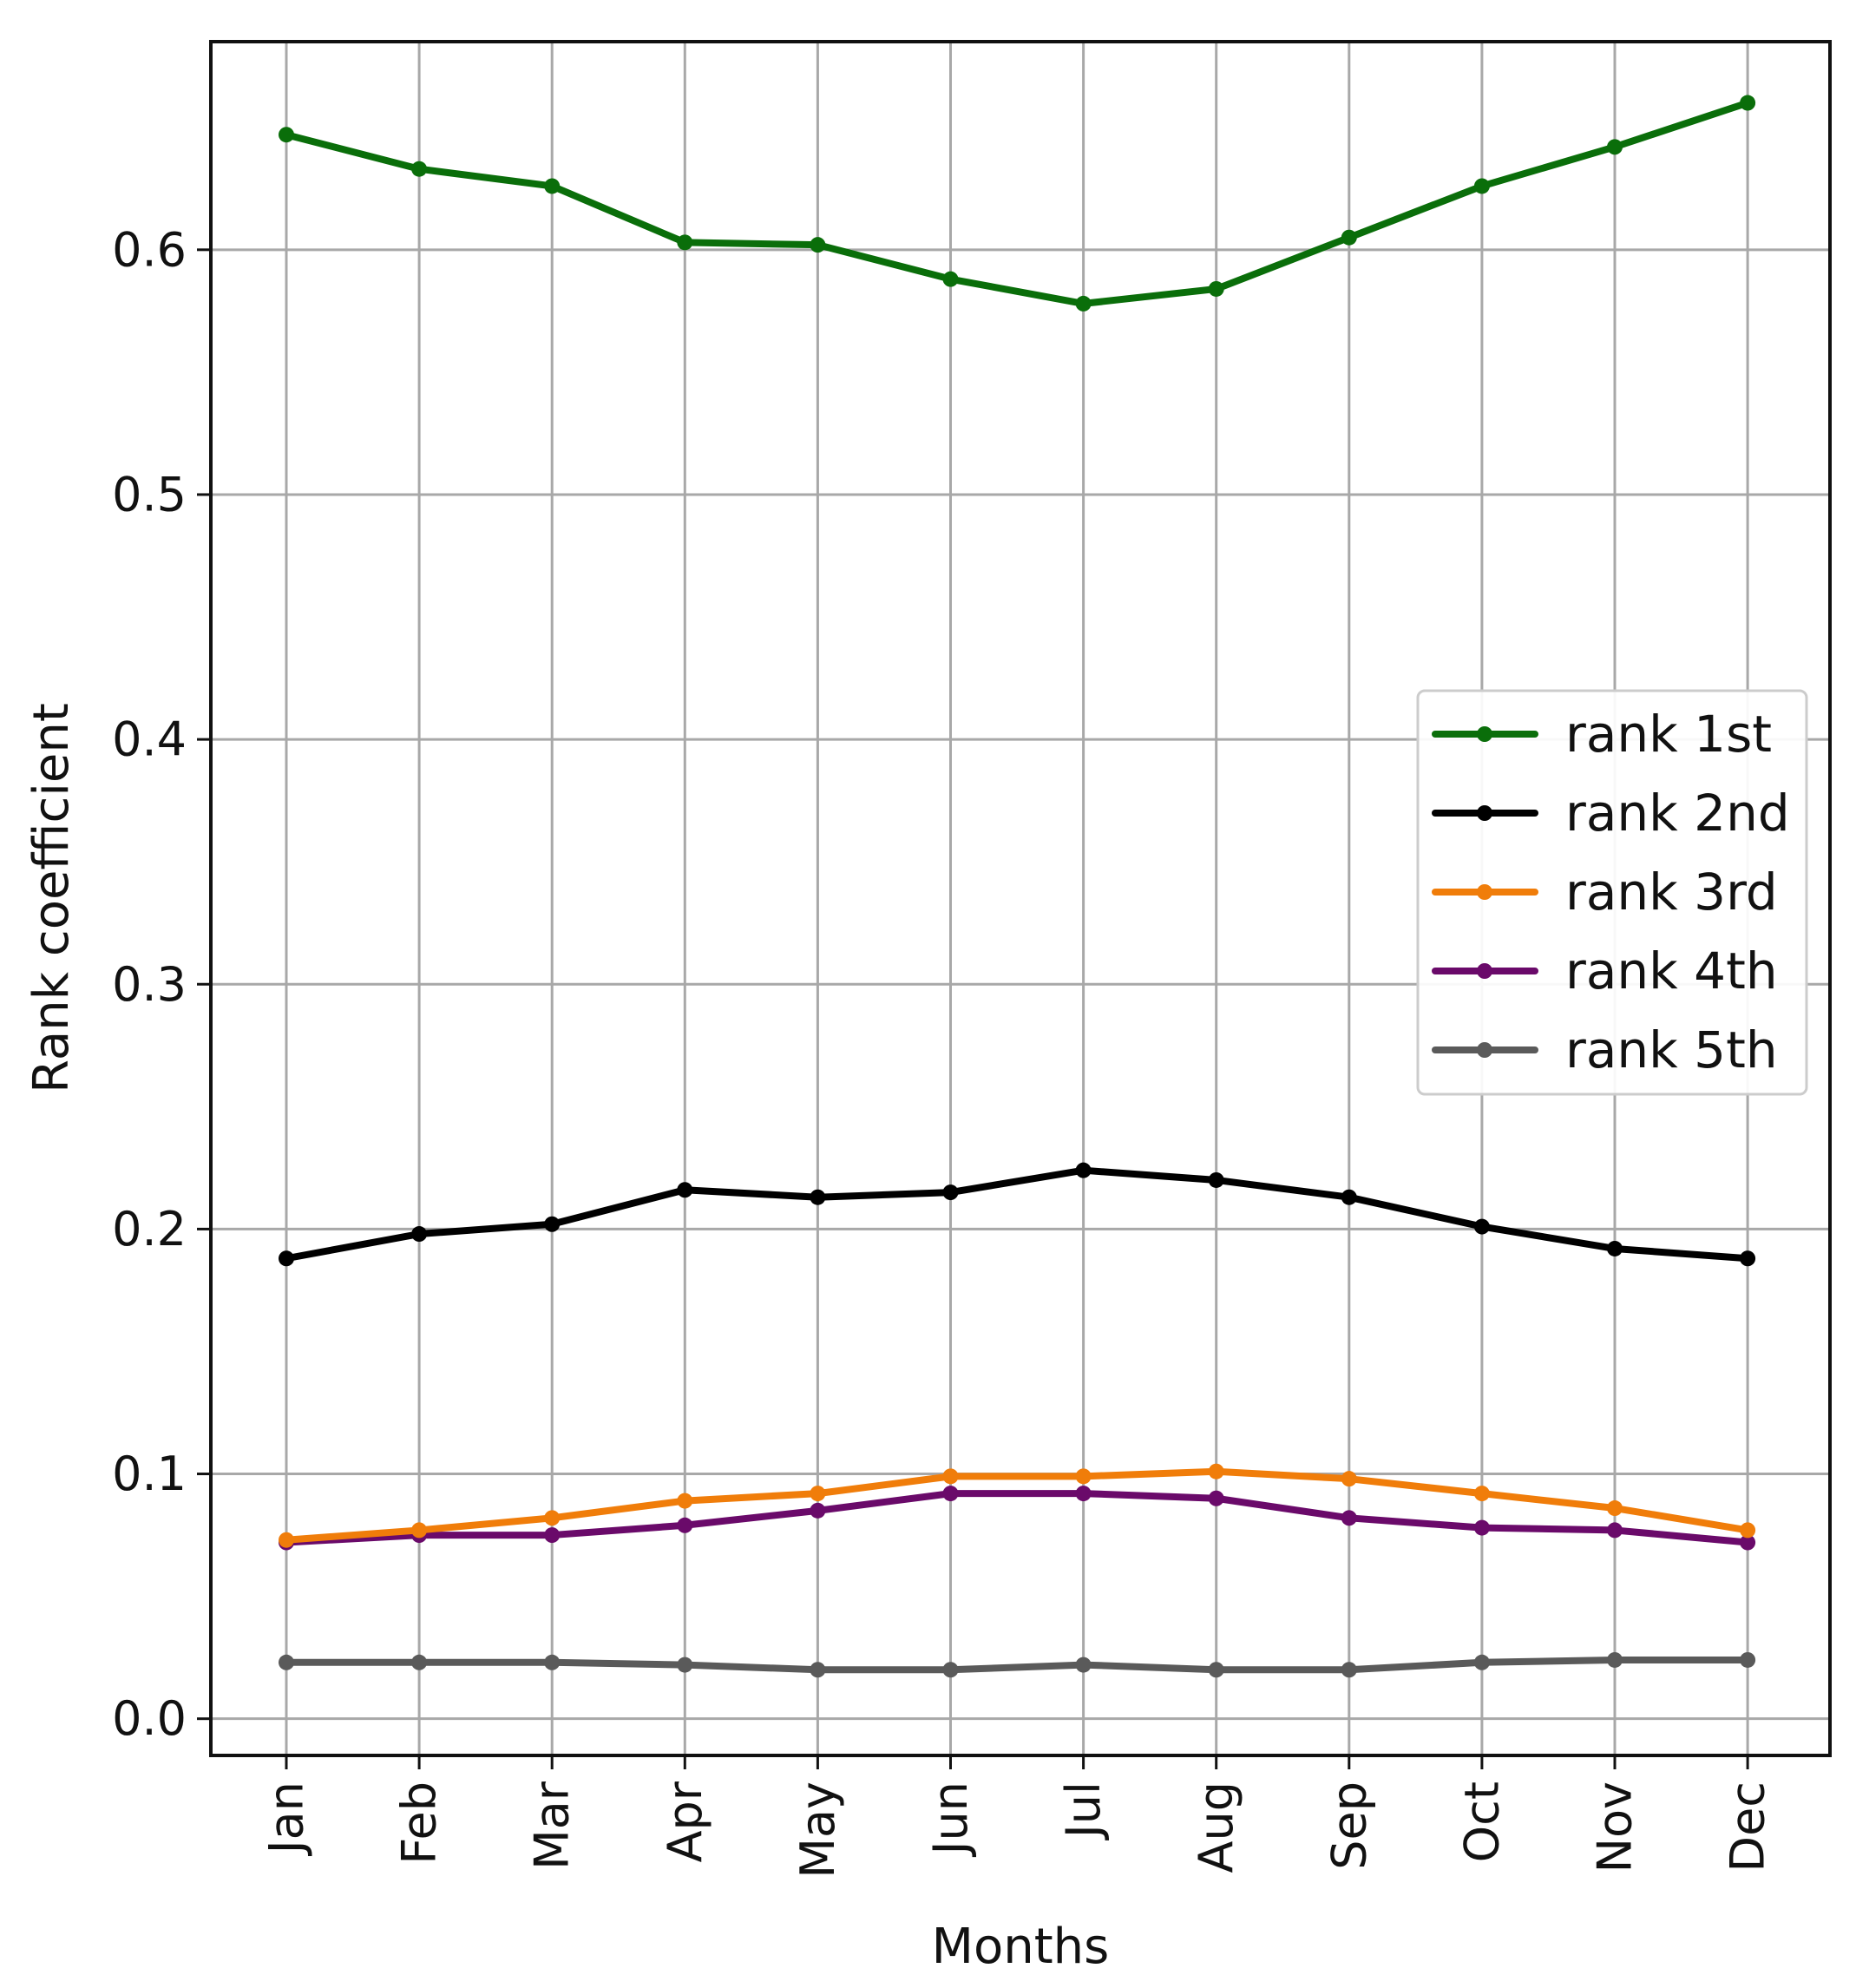 This screenshot has width=1856, height=1988. I want to click on series-rank-4th, so click(1018, 1518).